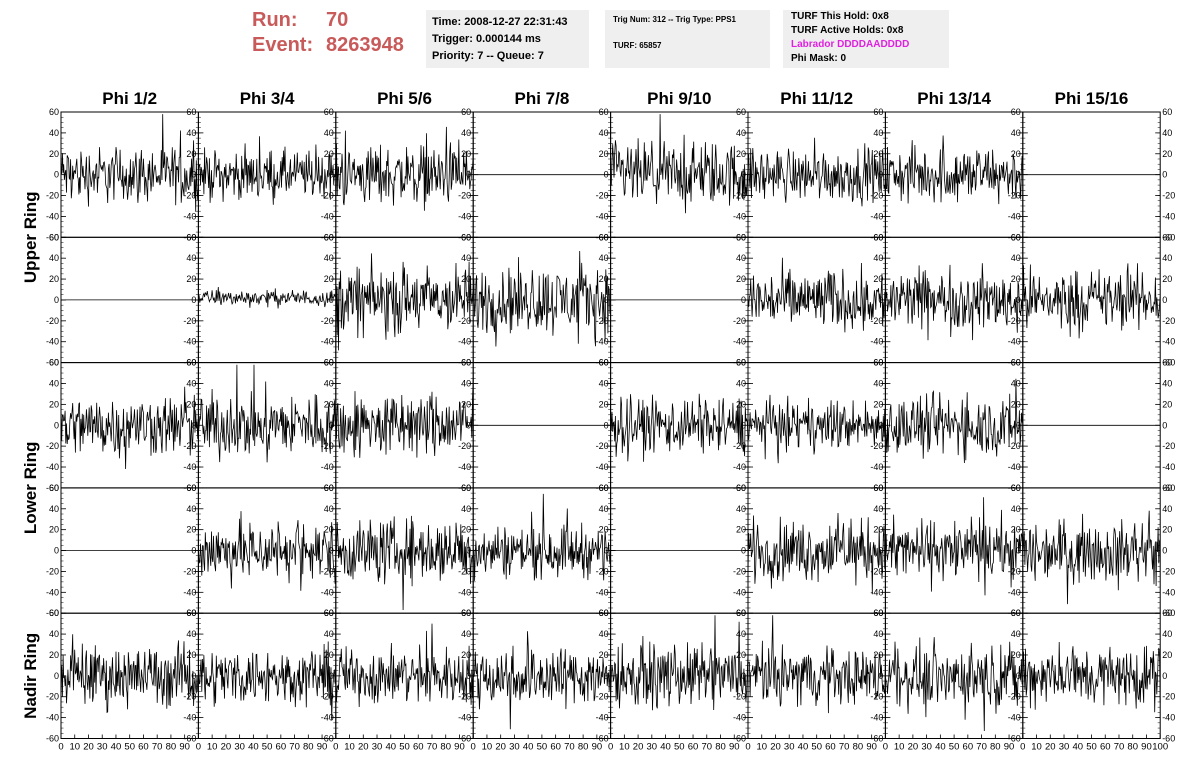 The height and width of the screenshot is (772, 1196). I want to click on panel-frame, so click(267, 425).